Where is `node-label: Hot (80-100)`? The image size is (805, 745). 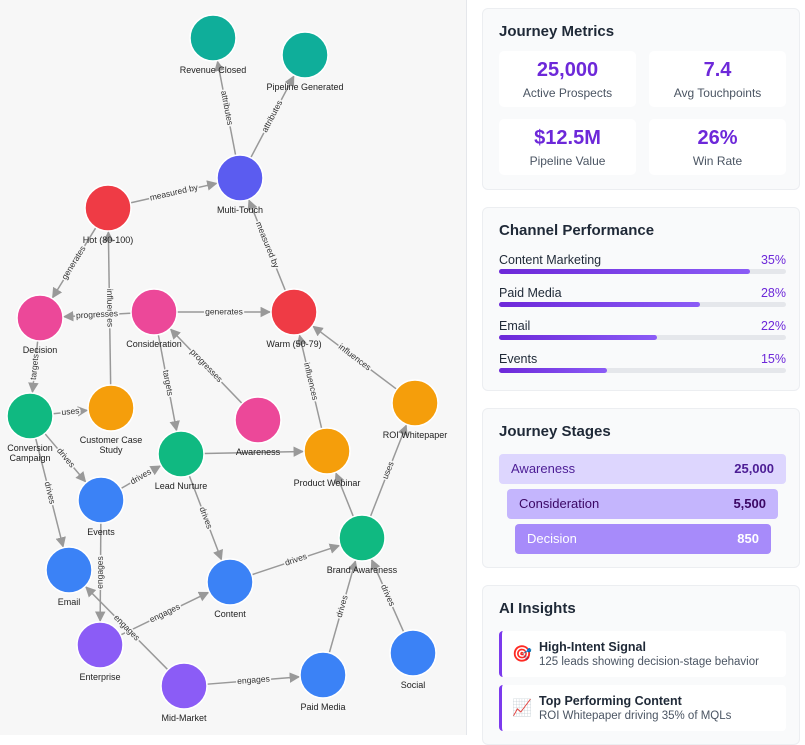
node-label: Hot (80-100) is located at coordinates (108, 240).